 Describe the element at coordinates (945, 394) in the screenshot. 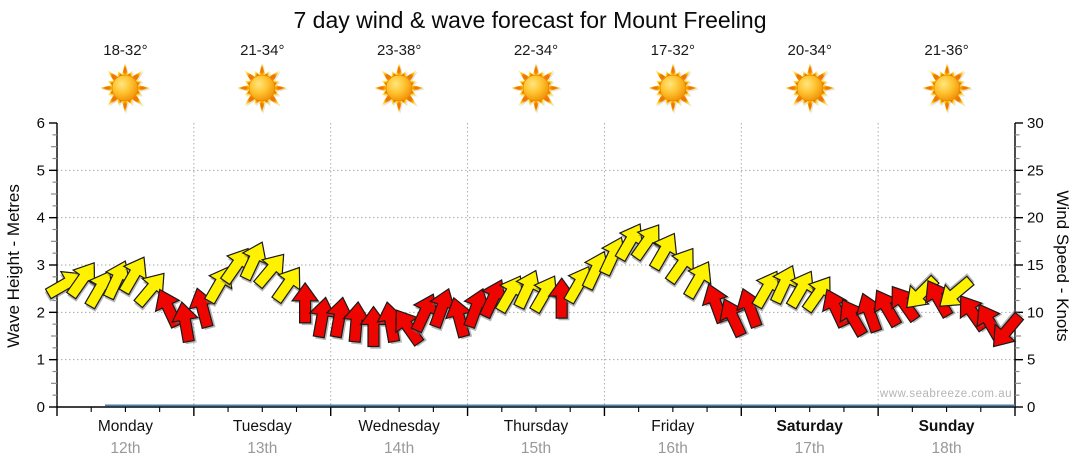

I see `watermark: www.seabreeze.com.au` at that location.